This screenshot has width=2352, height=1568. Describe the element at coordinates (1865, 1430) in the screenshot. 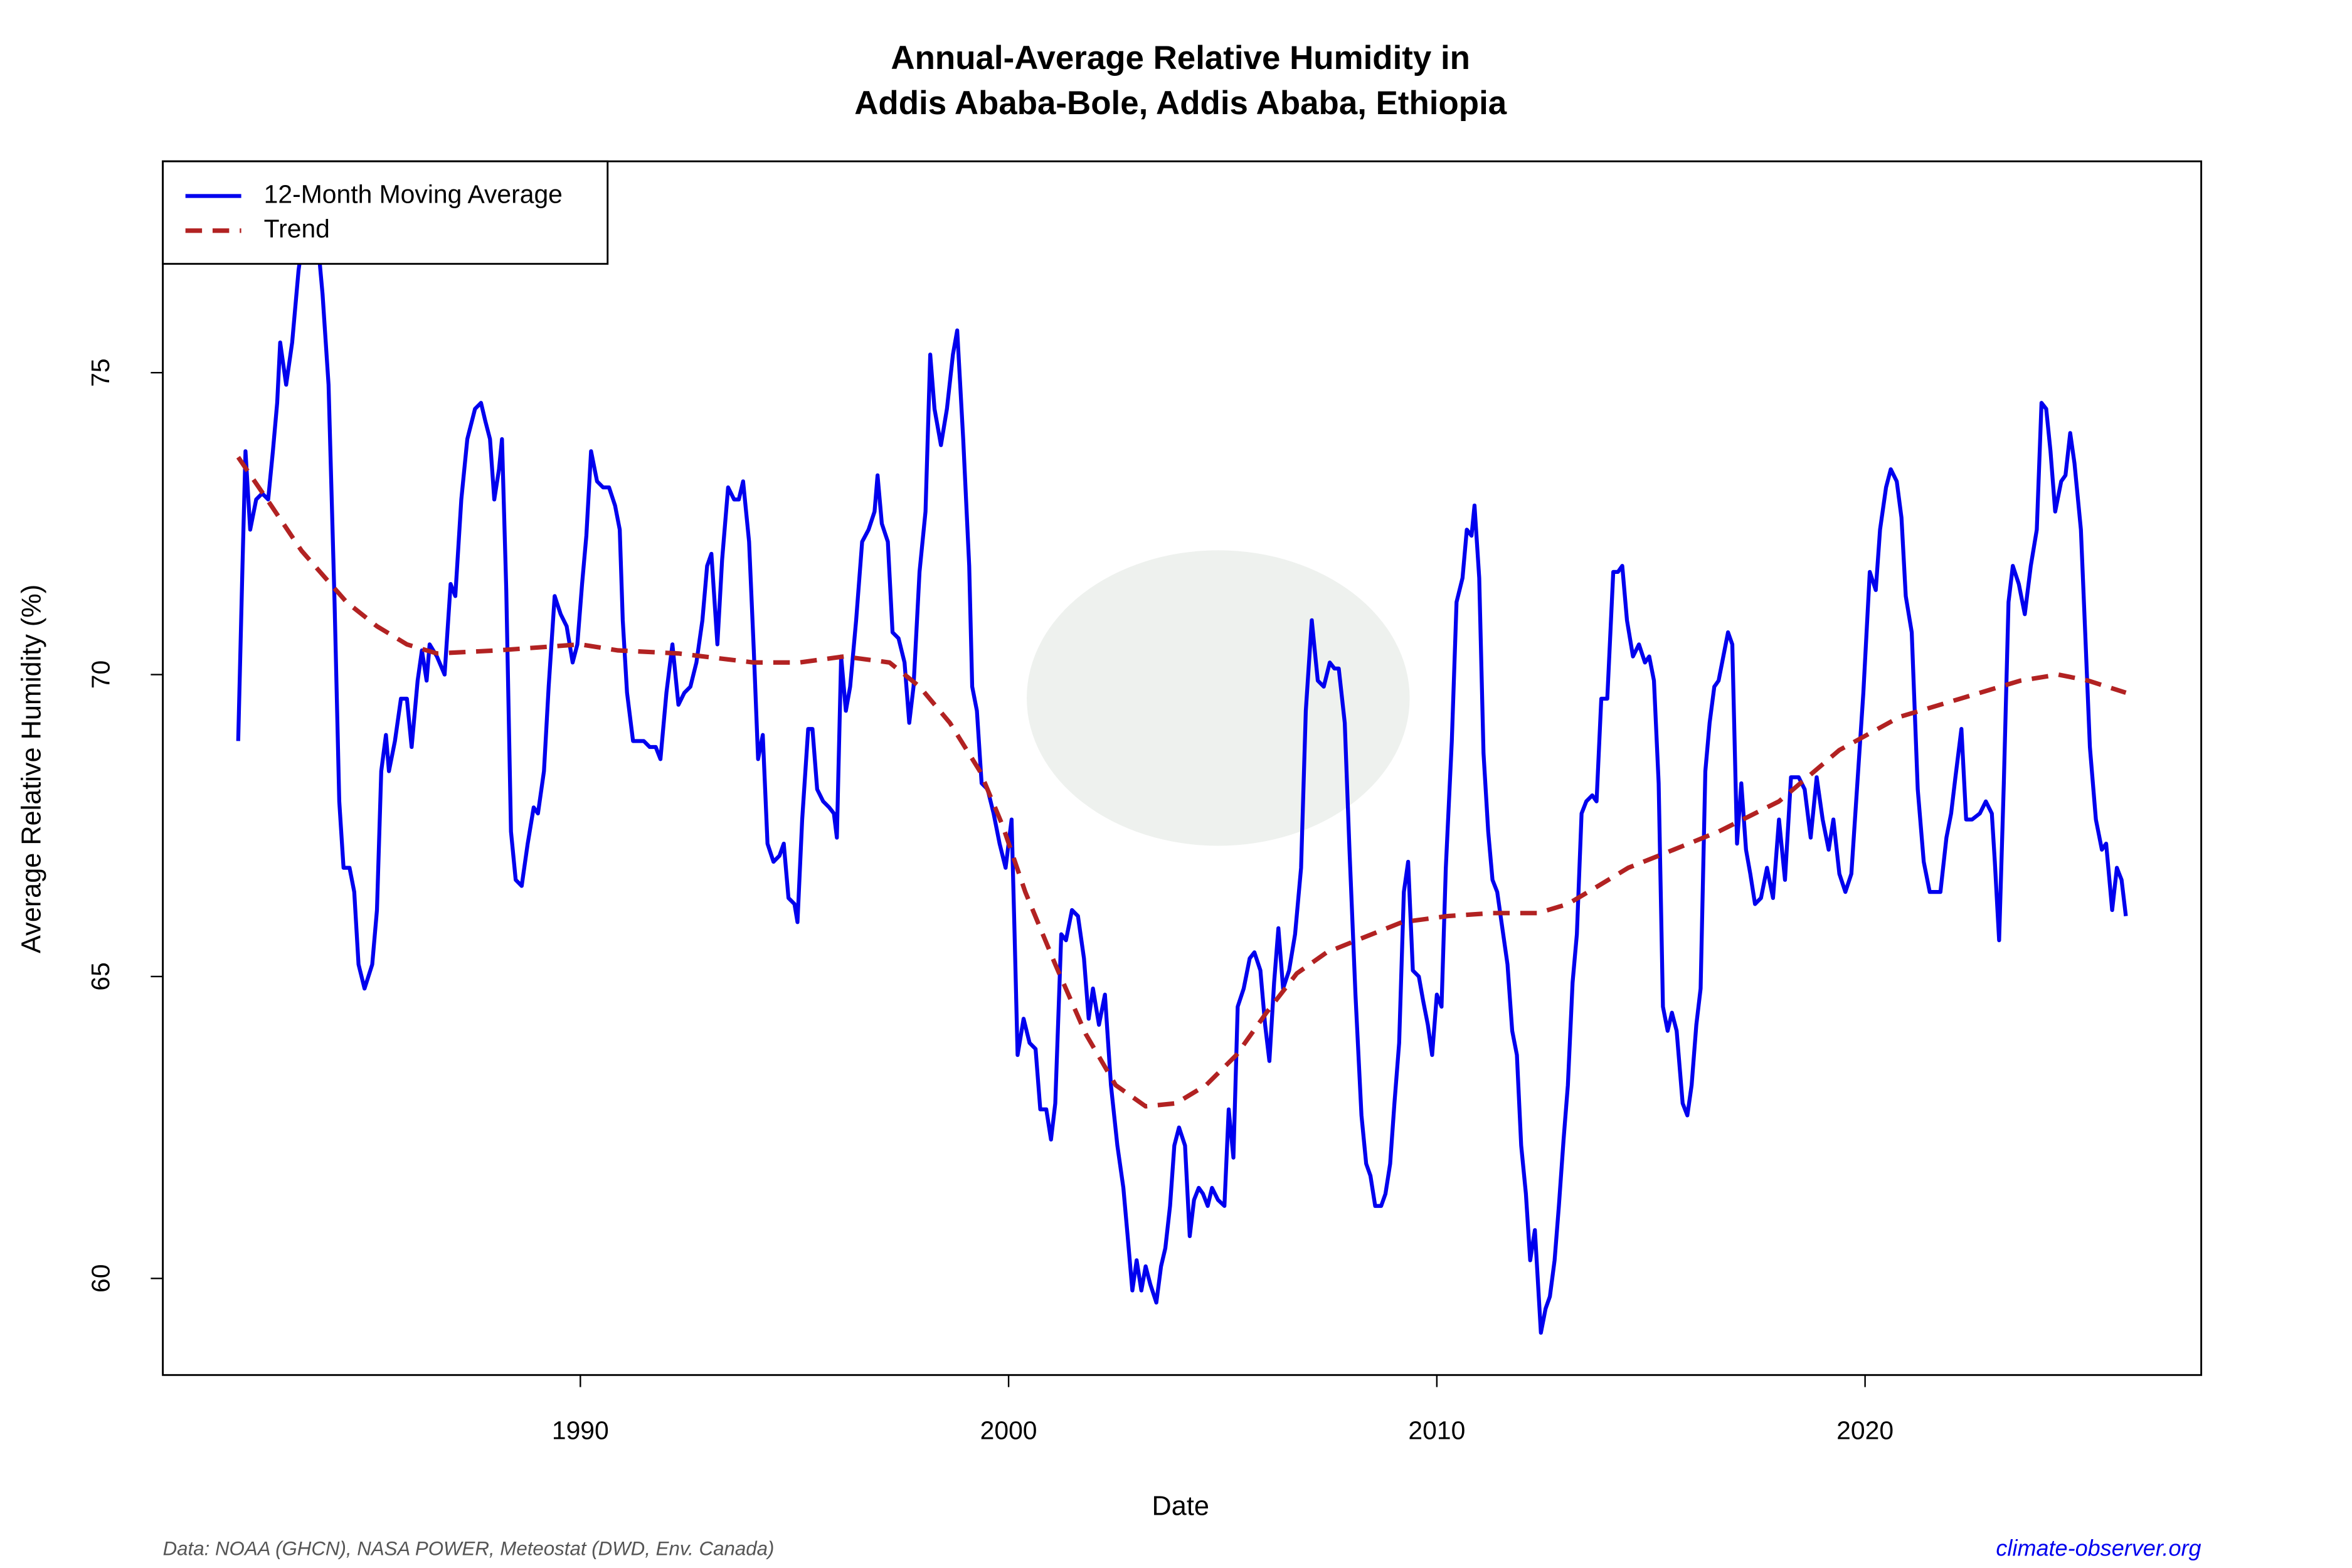

I see `x-tick-label: 2020` at that location.